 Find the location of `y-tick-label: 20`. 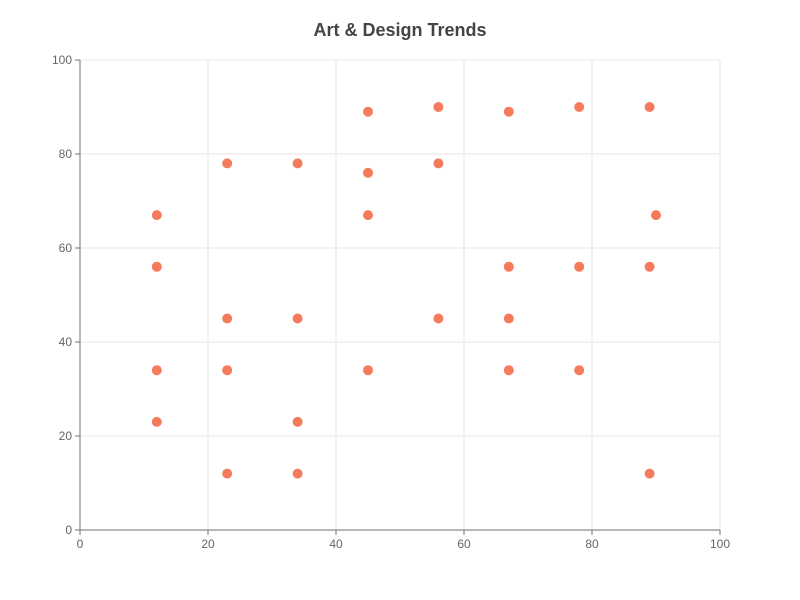

y-tick-label: 20 is located at coordinates (66, 436).